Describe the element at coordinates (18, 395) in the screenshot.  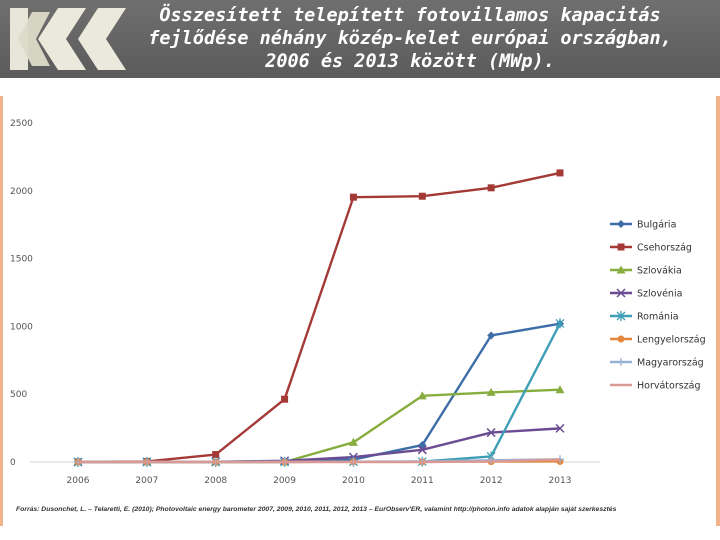
I see `y-tick-label: 500` at that location.